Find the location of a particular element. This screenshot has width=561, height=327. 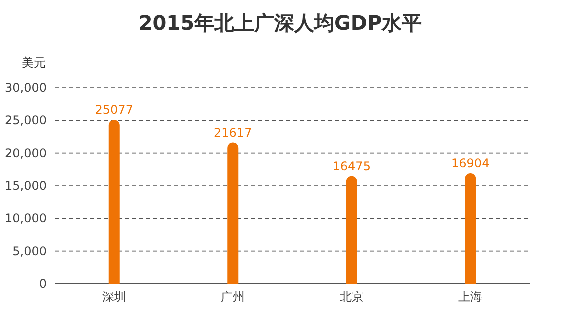

y-tick-label: 5,000 is located at coordinates (29, 251).